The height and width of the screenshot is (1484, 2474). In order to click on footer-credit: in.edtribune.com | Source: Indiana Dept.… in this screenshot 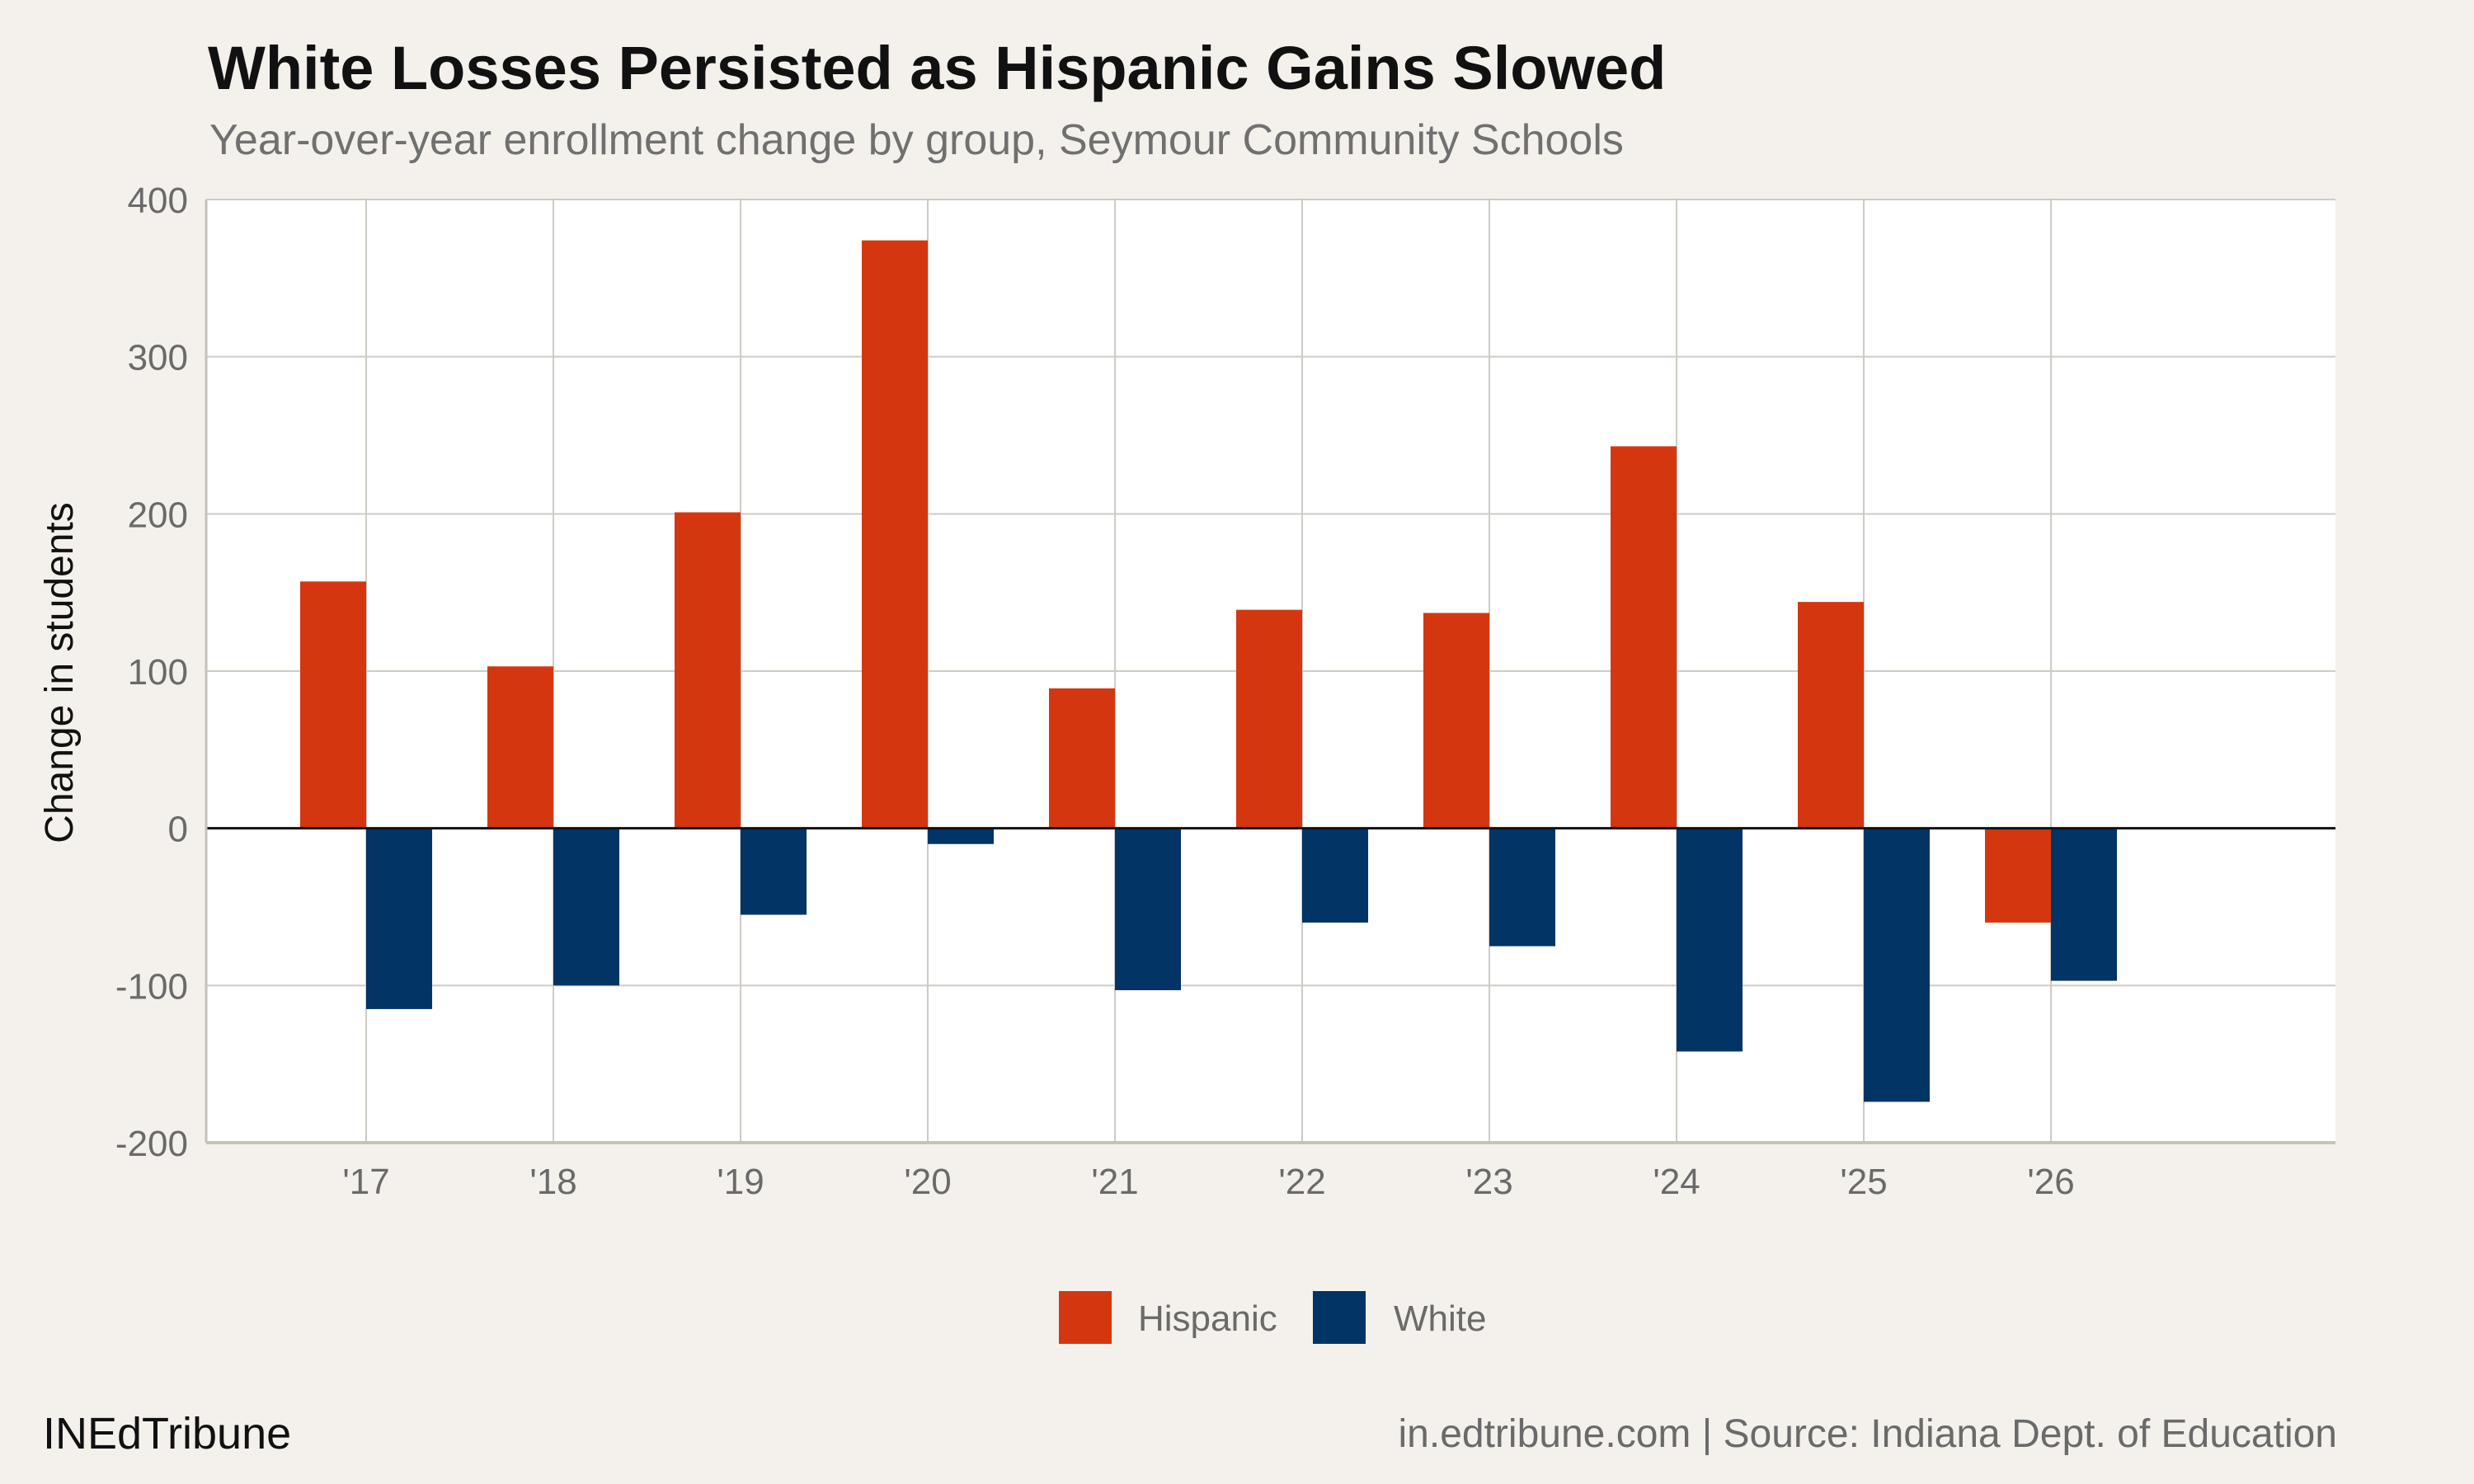, I will do `click(1868, 1434)`.